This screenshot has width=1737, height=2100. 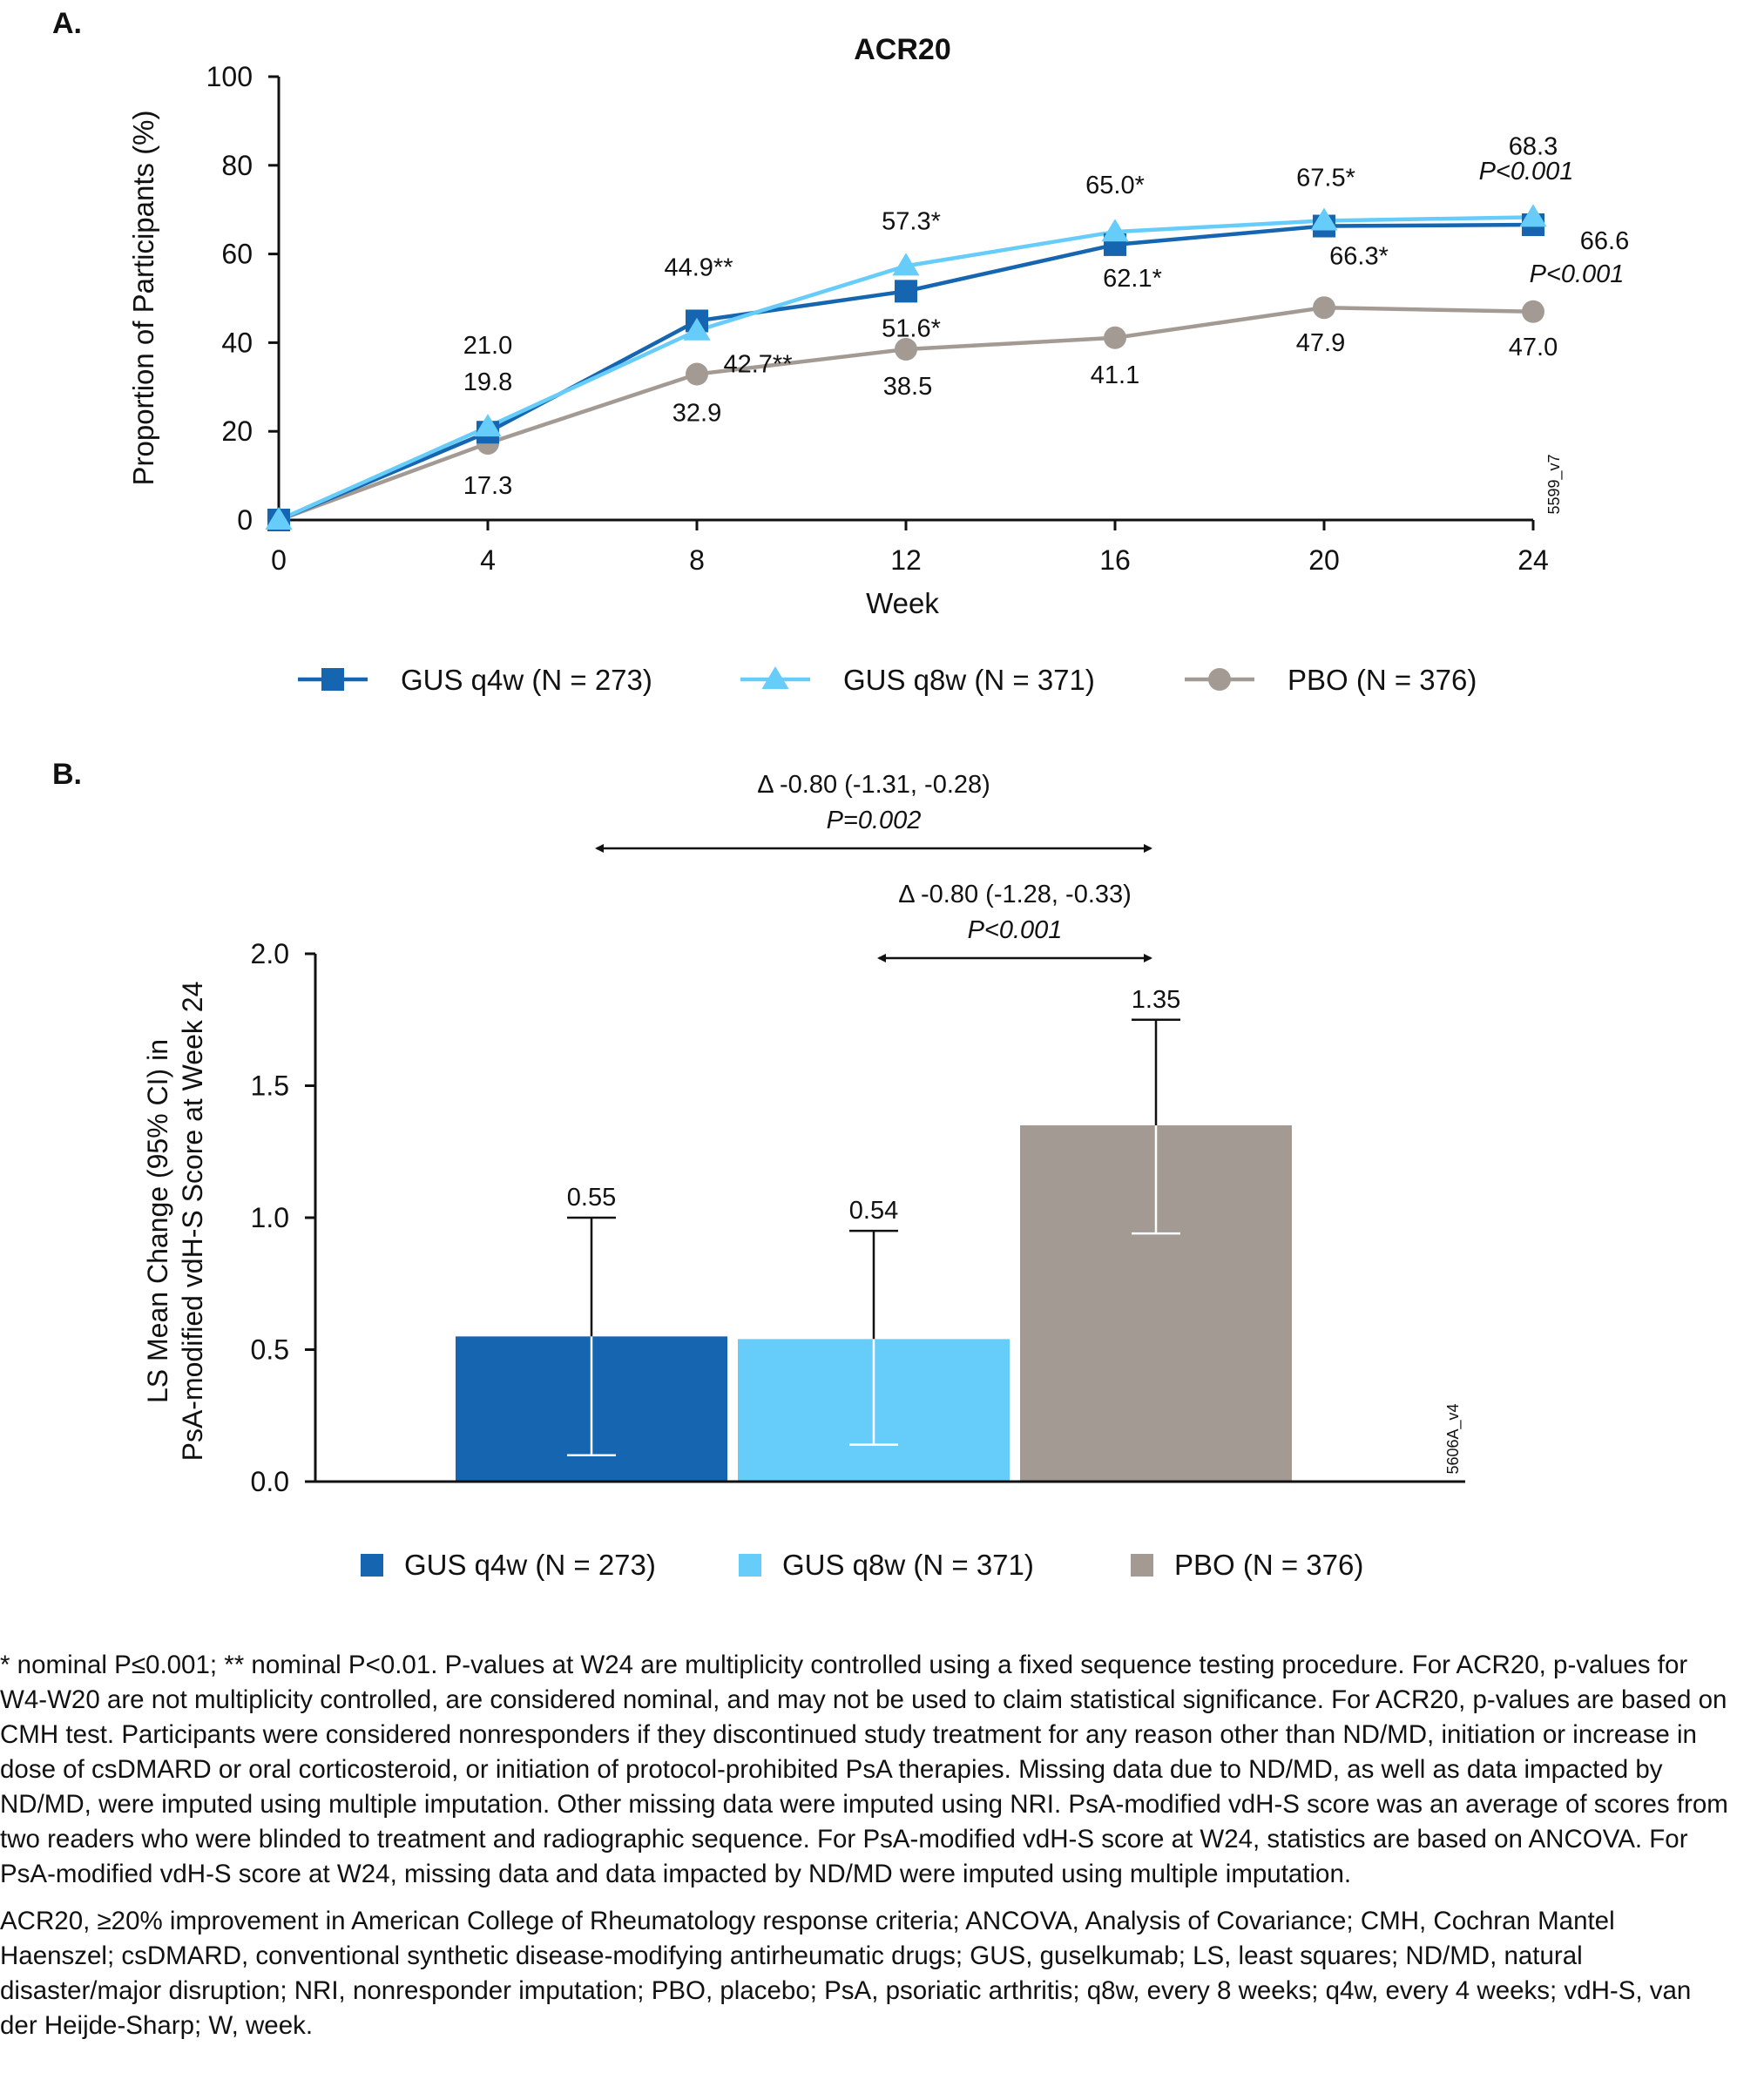 I want to click on chart-a-x-ticks: 0 4 8 12 16 20 24, so click(x=910, y=548).